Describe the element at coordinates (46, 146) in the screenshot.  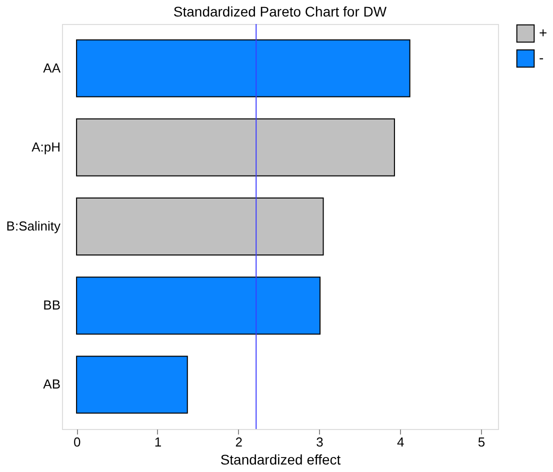
I see `y-tick-label: A:pH` at that location.